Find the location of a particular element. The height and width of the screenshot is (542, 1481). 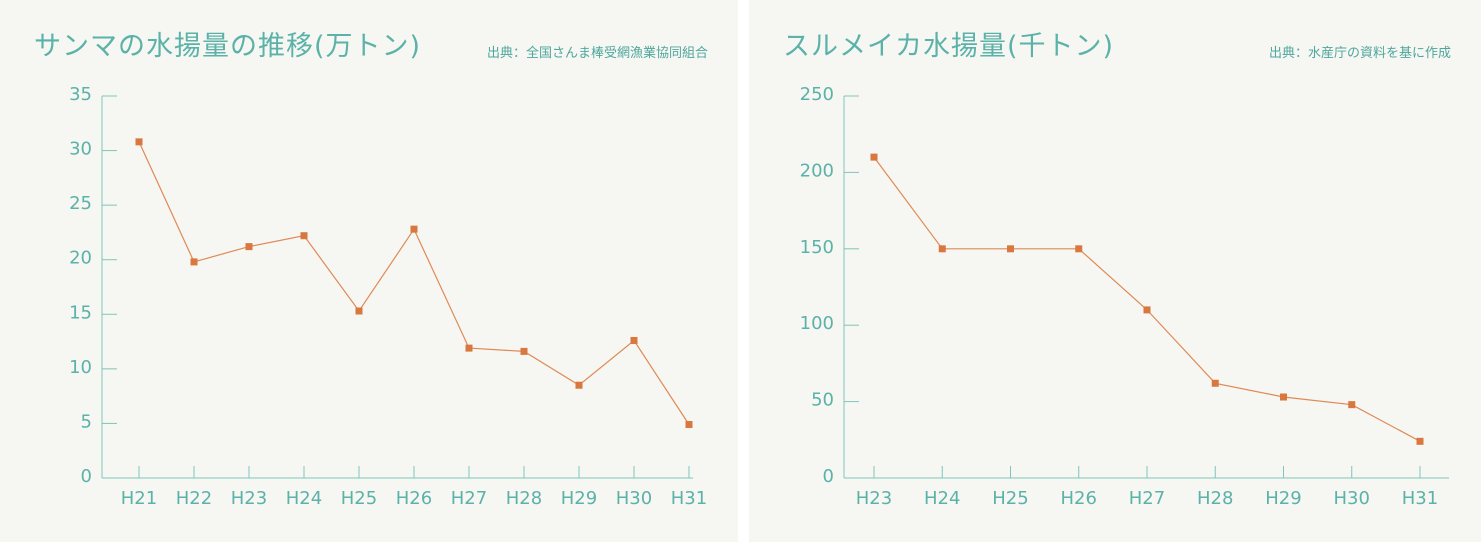

y-tick-label: 250 is located at coordinates (817, 94).